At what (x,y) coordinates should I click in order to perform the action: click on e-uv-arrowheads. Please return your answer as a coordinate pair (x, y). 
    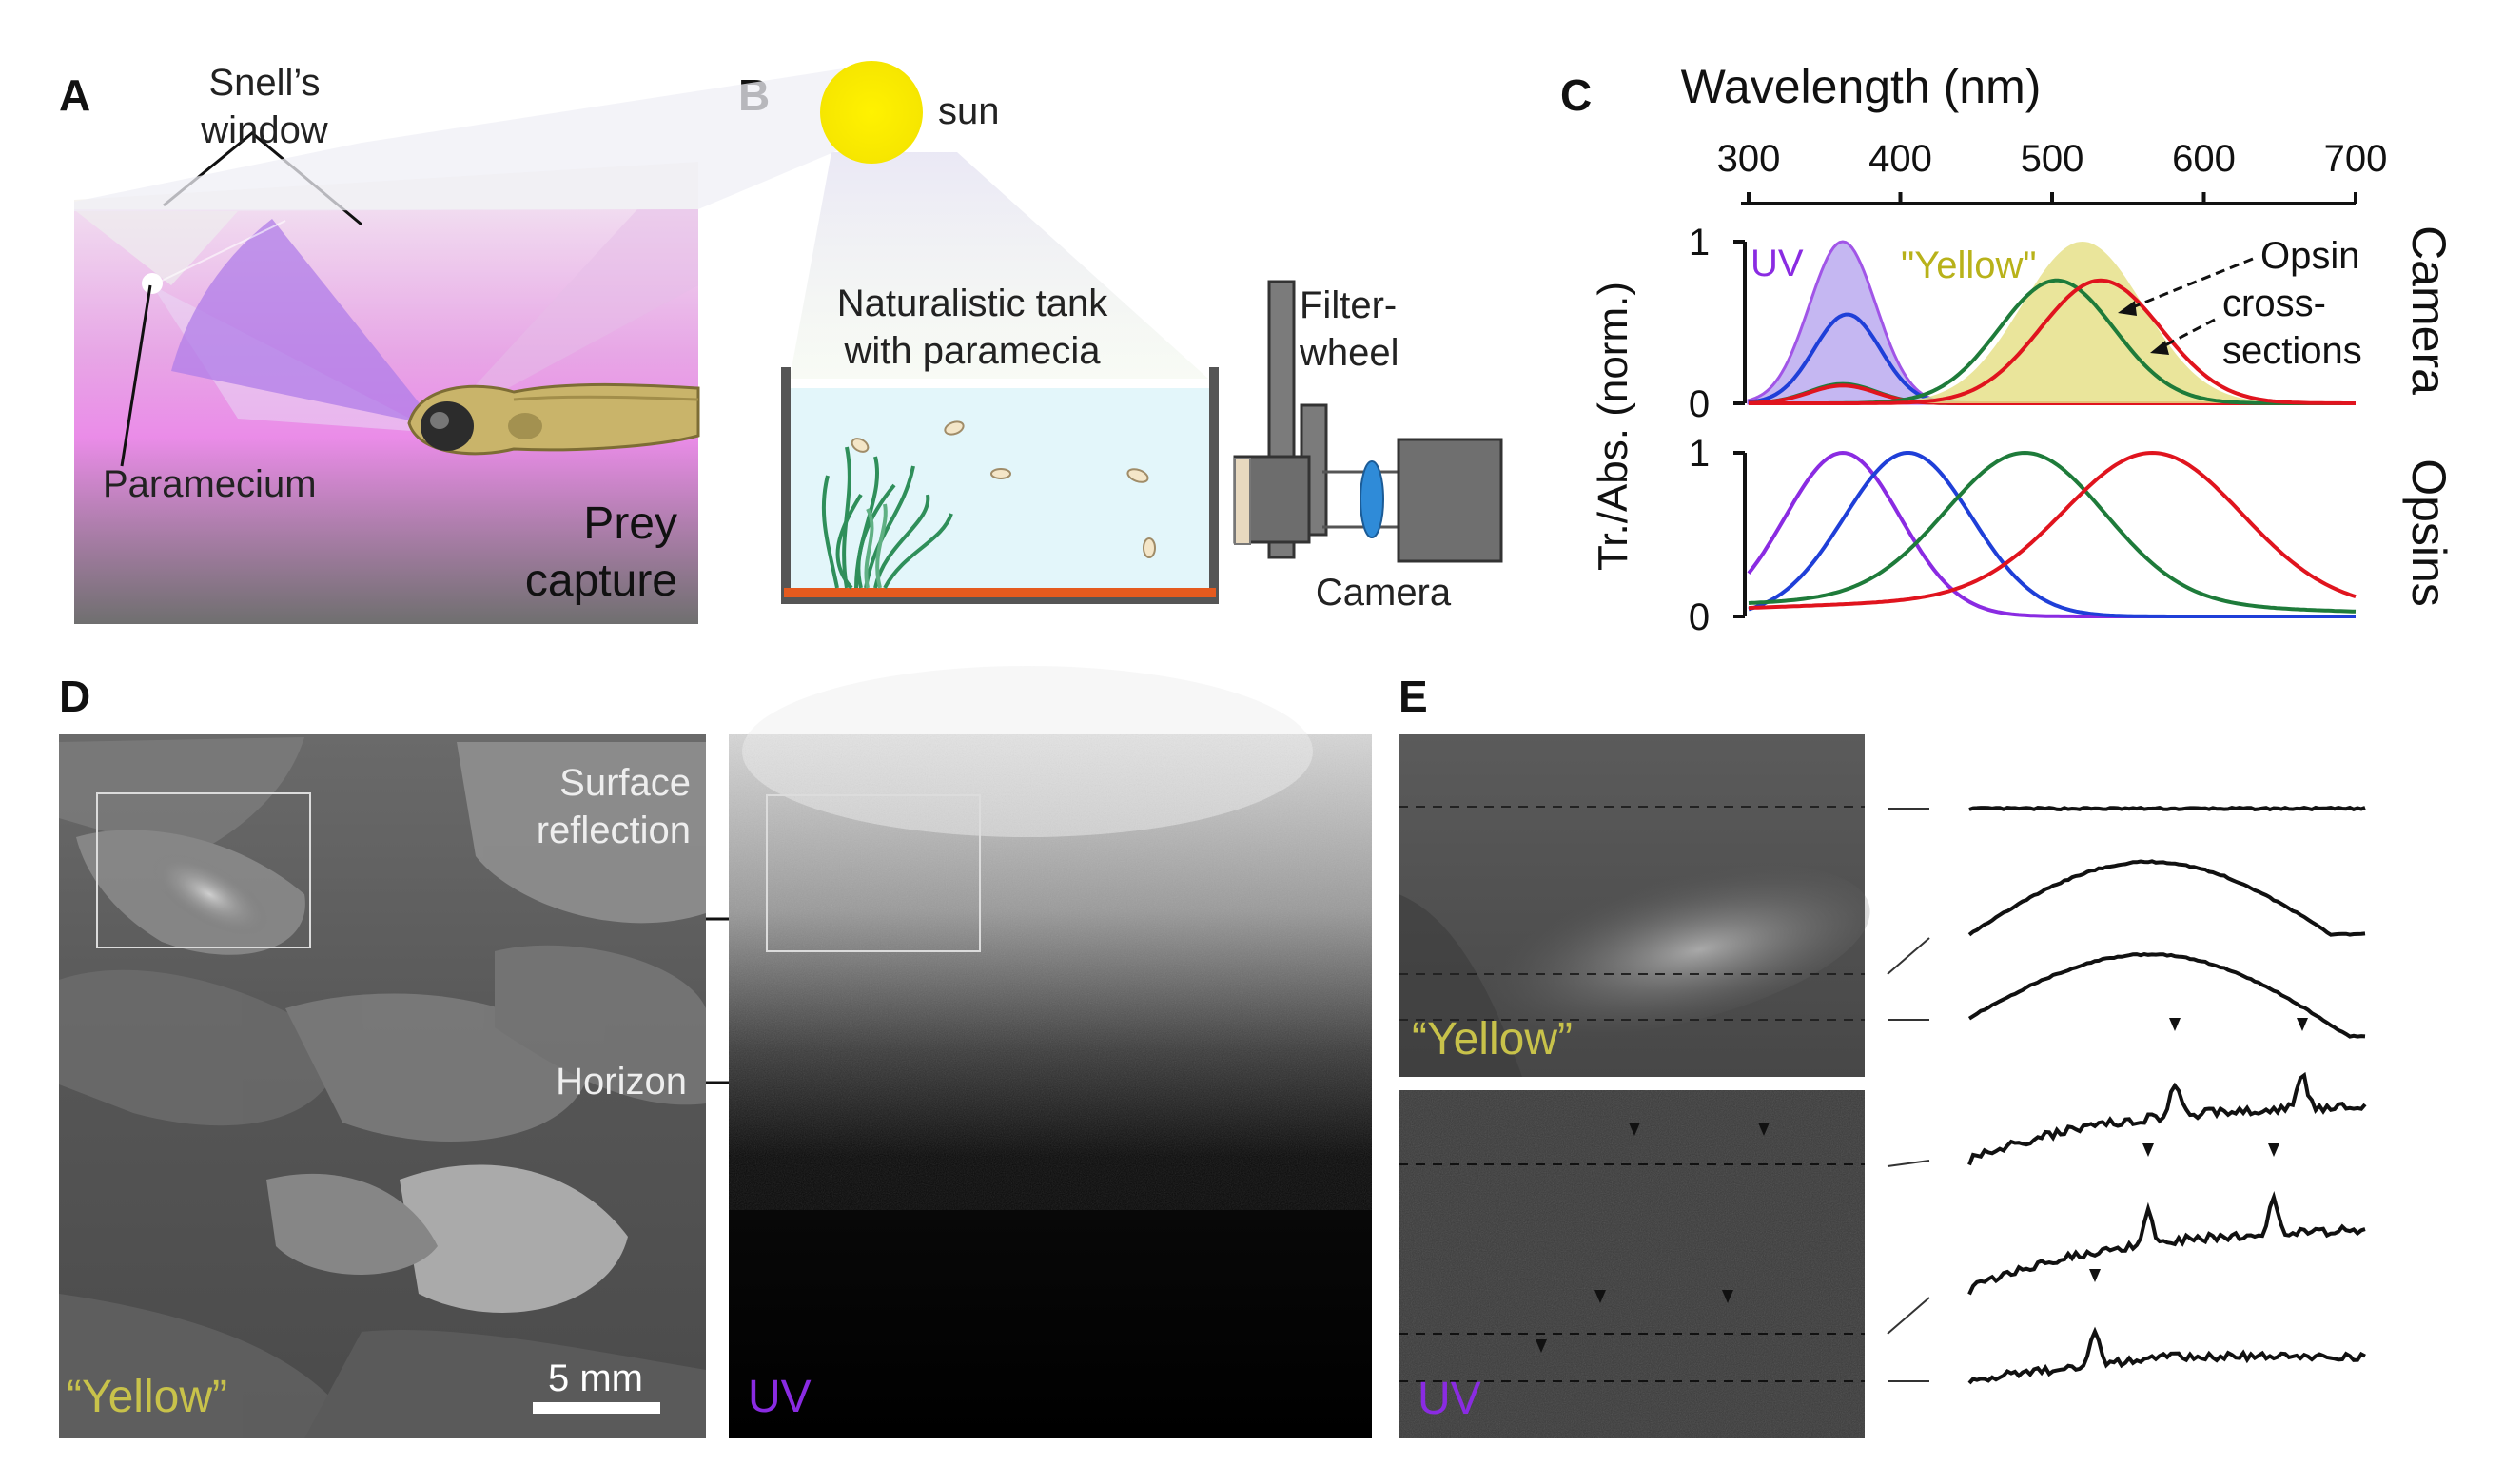
    Looking at the image, I should click on (1653, 1238).